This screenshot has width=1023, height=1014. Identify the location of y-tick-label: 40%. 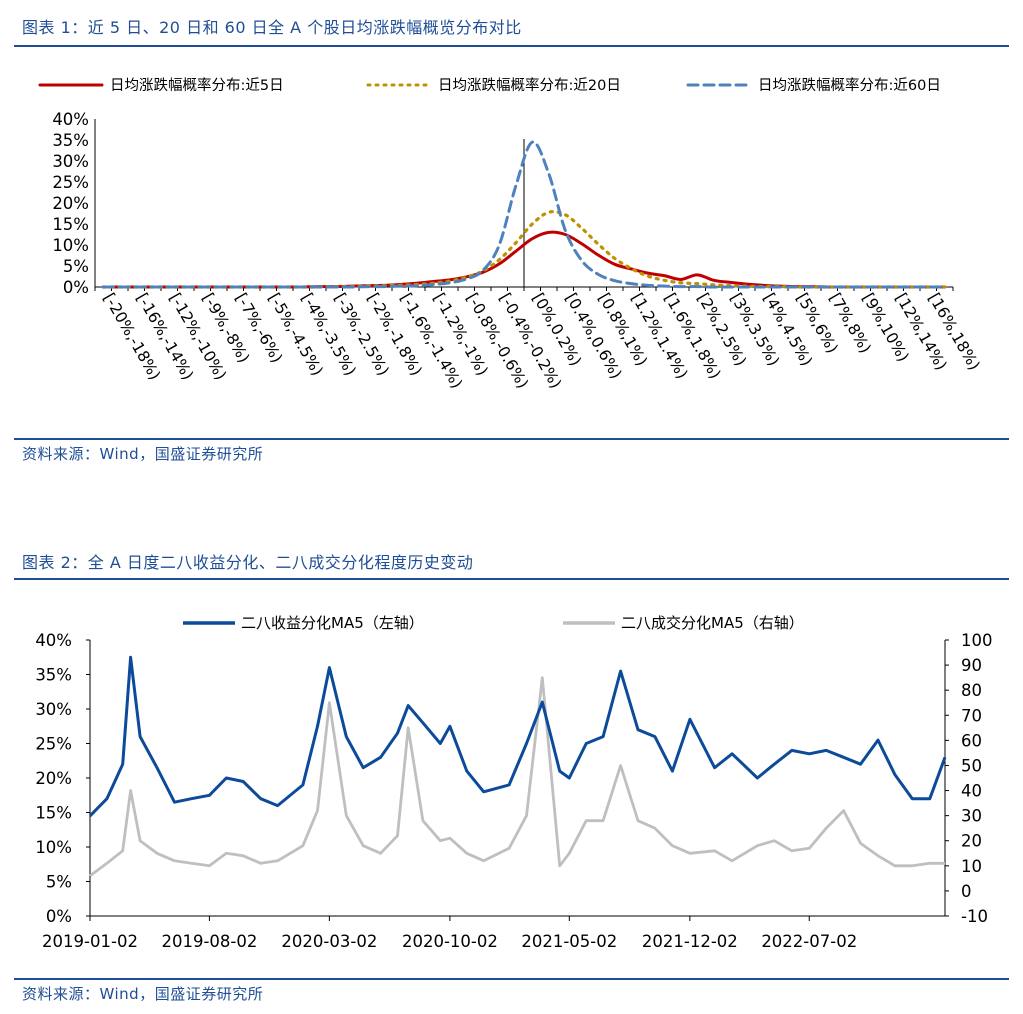
(70, 119).